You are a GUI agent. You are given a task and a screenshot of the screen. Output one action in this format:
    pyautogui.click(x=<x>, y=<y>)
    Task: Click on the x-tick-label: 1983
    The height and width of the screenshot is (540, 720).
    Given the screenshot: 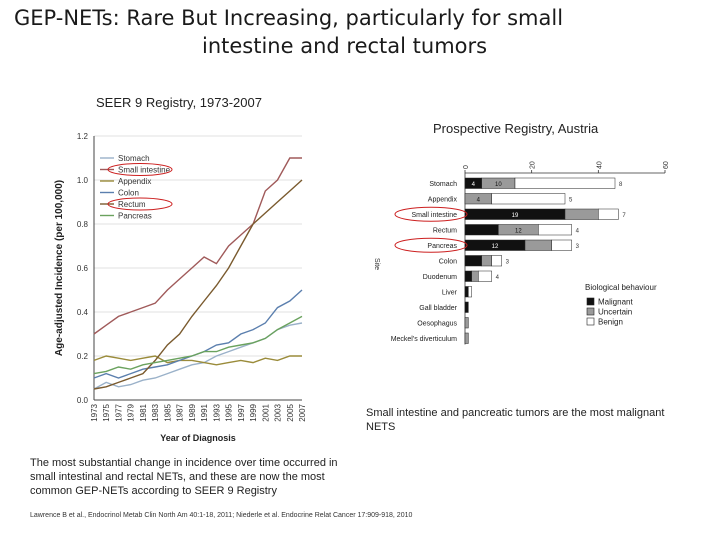 What is the action you would take?
    pyautogui.click(x=155, y=412)
    